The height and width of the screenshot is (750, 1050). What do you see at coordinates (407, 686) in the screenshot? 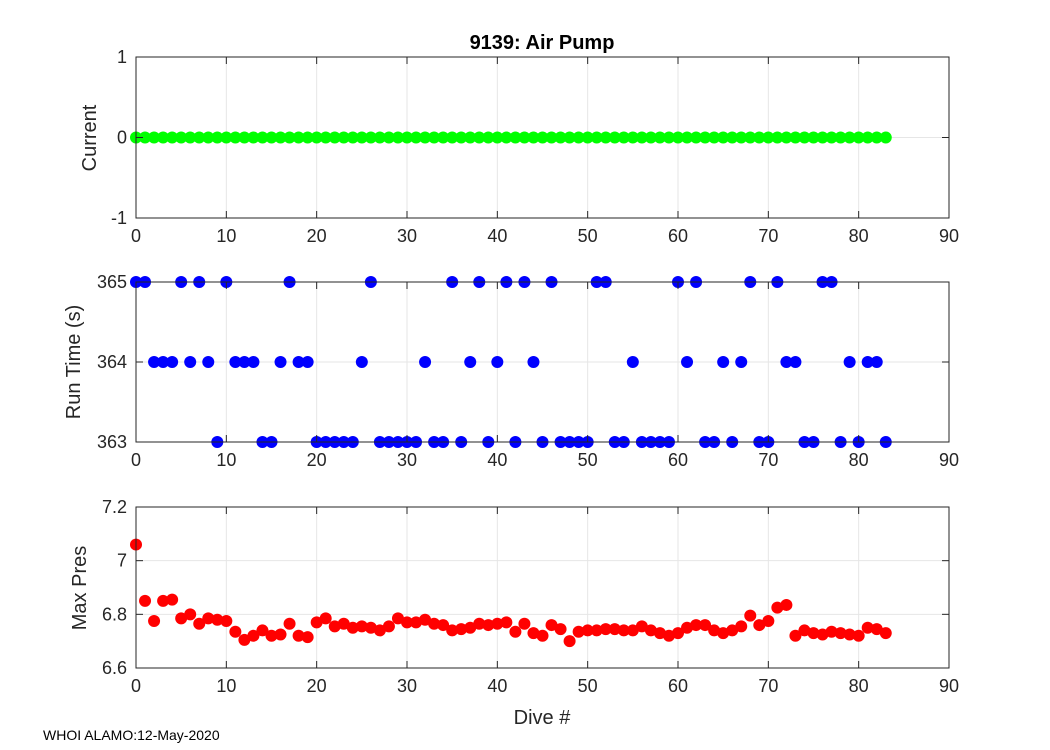
I see `x-tick-label: 30` at bounding box center [407, 686].